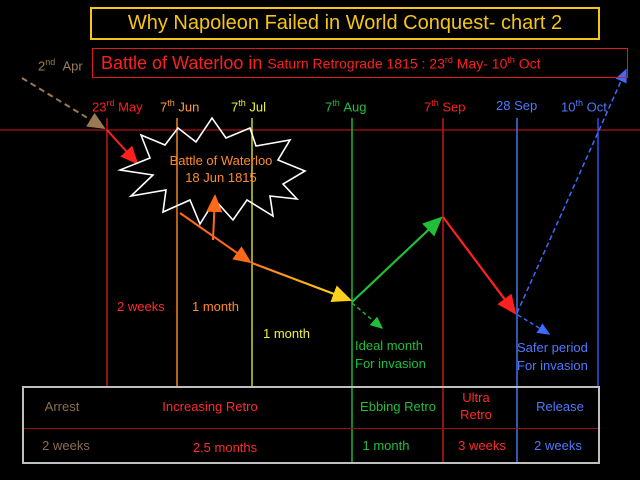 This screenshot has height=480, width=640. Describe the element at coordinates (117, 106) in the screenshot. I see `date-label-23-may: 23rd May` at that location.